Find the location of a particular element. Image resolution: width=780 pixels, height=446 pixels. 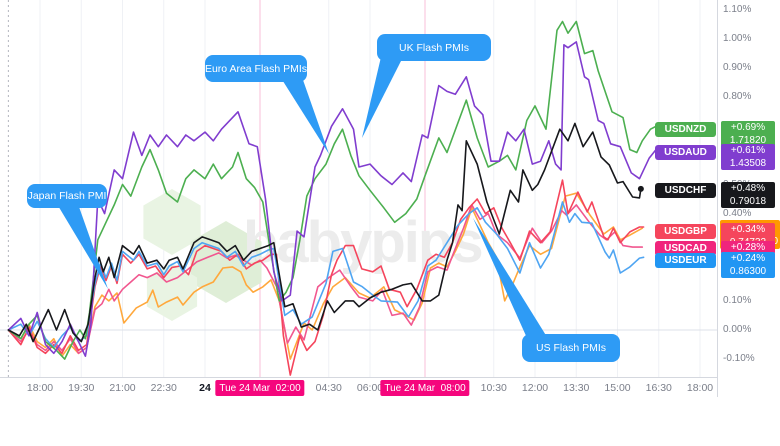

price-label-USDAUD: +0.61% 1.43508 is located at coordinates (748, 157).